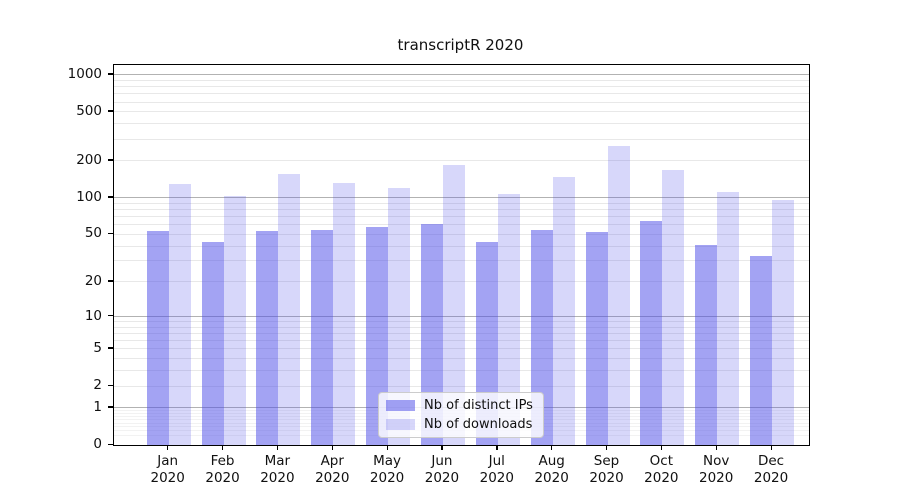 Image resolution: width=900 pixels, height=500 pixels. I want to click on y-tick-label-10: 10, so click(93, 315).